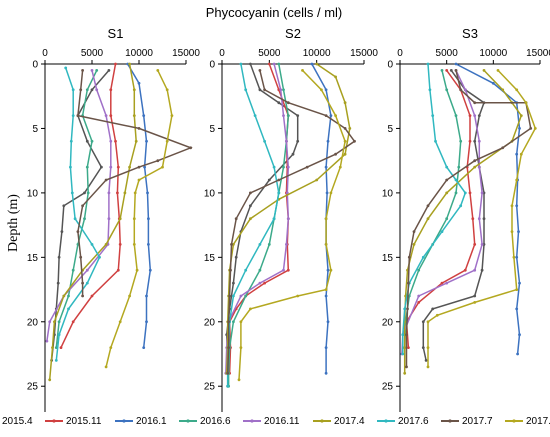 This screenshot has width=550, height=437. What do you see at coordinates (269, 53) in the screenshot?
I see `x-tick-label: 5000` at bounding box center [269, 53].